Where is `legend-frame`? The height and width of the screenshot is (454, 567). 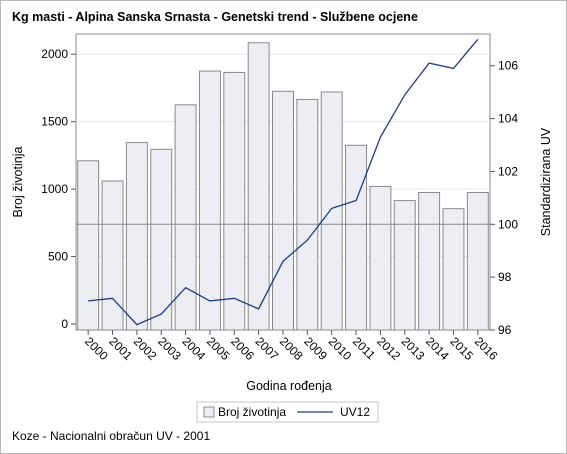 legend-frame is located at coordinates (287, 412).